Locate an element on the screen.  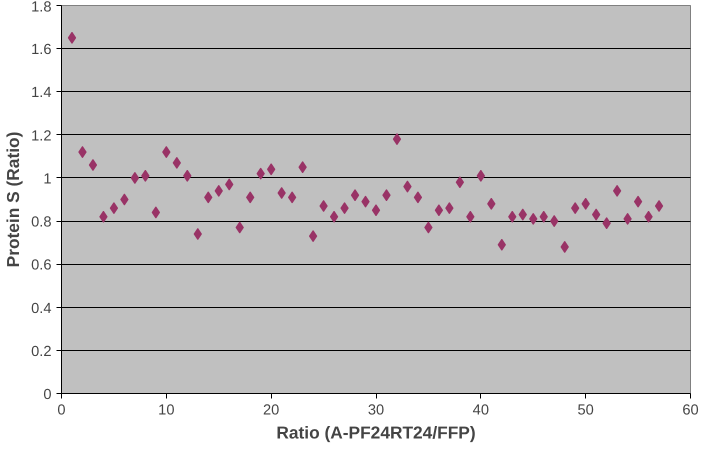
y-tick-label: 1.2 is located at coordinates (41, 136).